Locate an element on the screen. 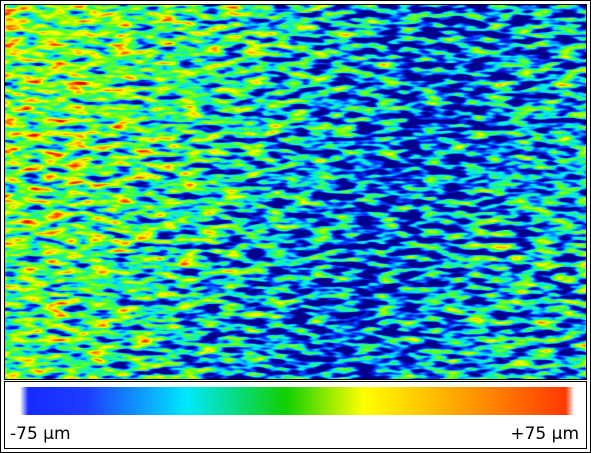  colorbar-min-label: -75 µm is located at coordinates (40, 434).